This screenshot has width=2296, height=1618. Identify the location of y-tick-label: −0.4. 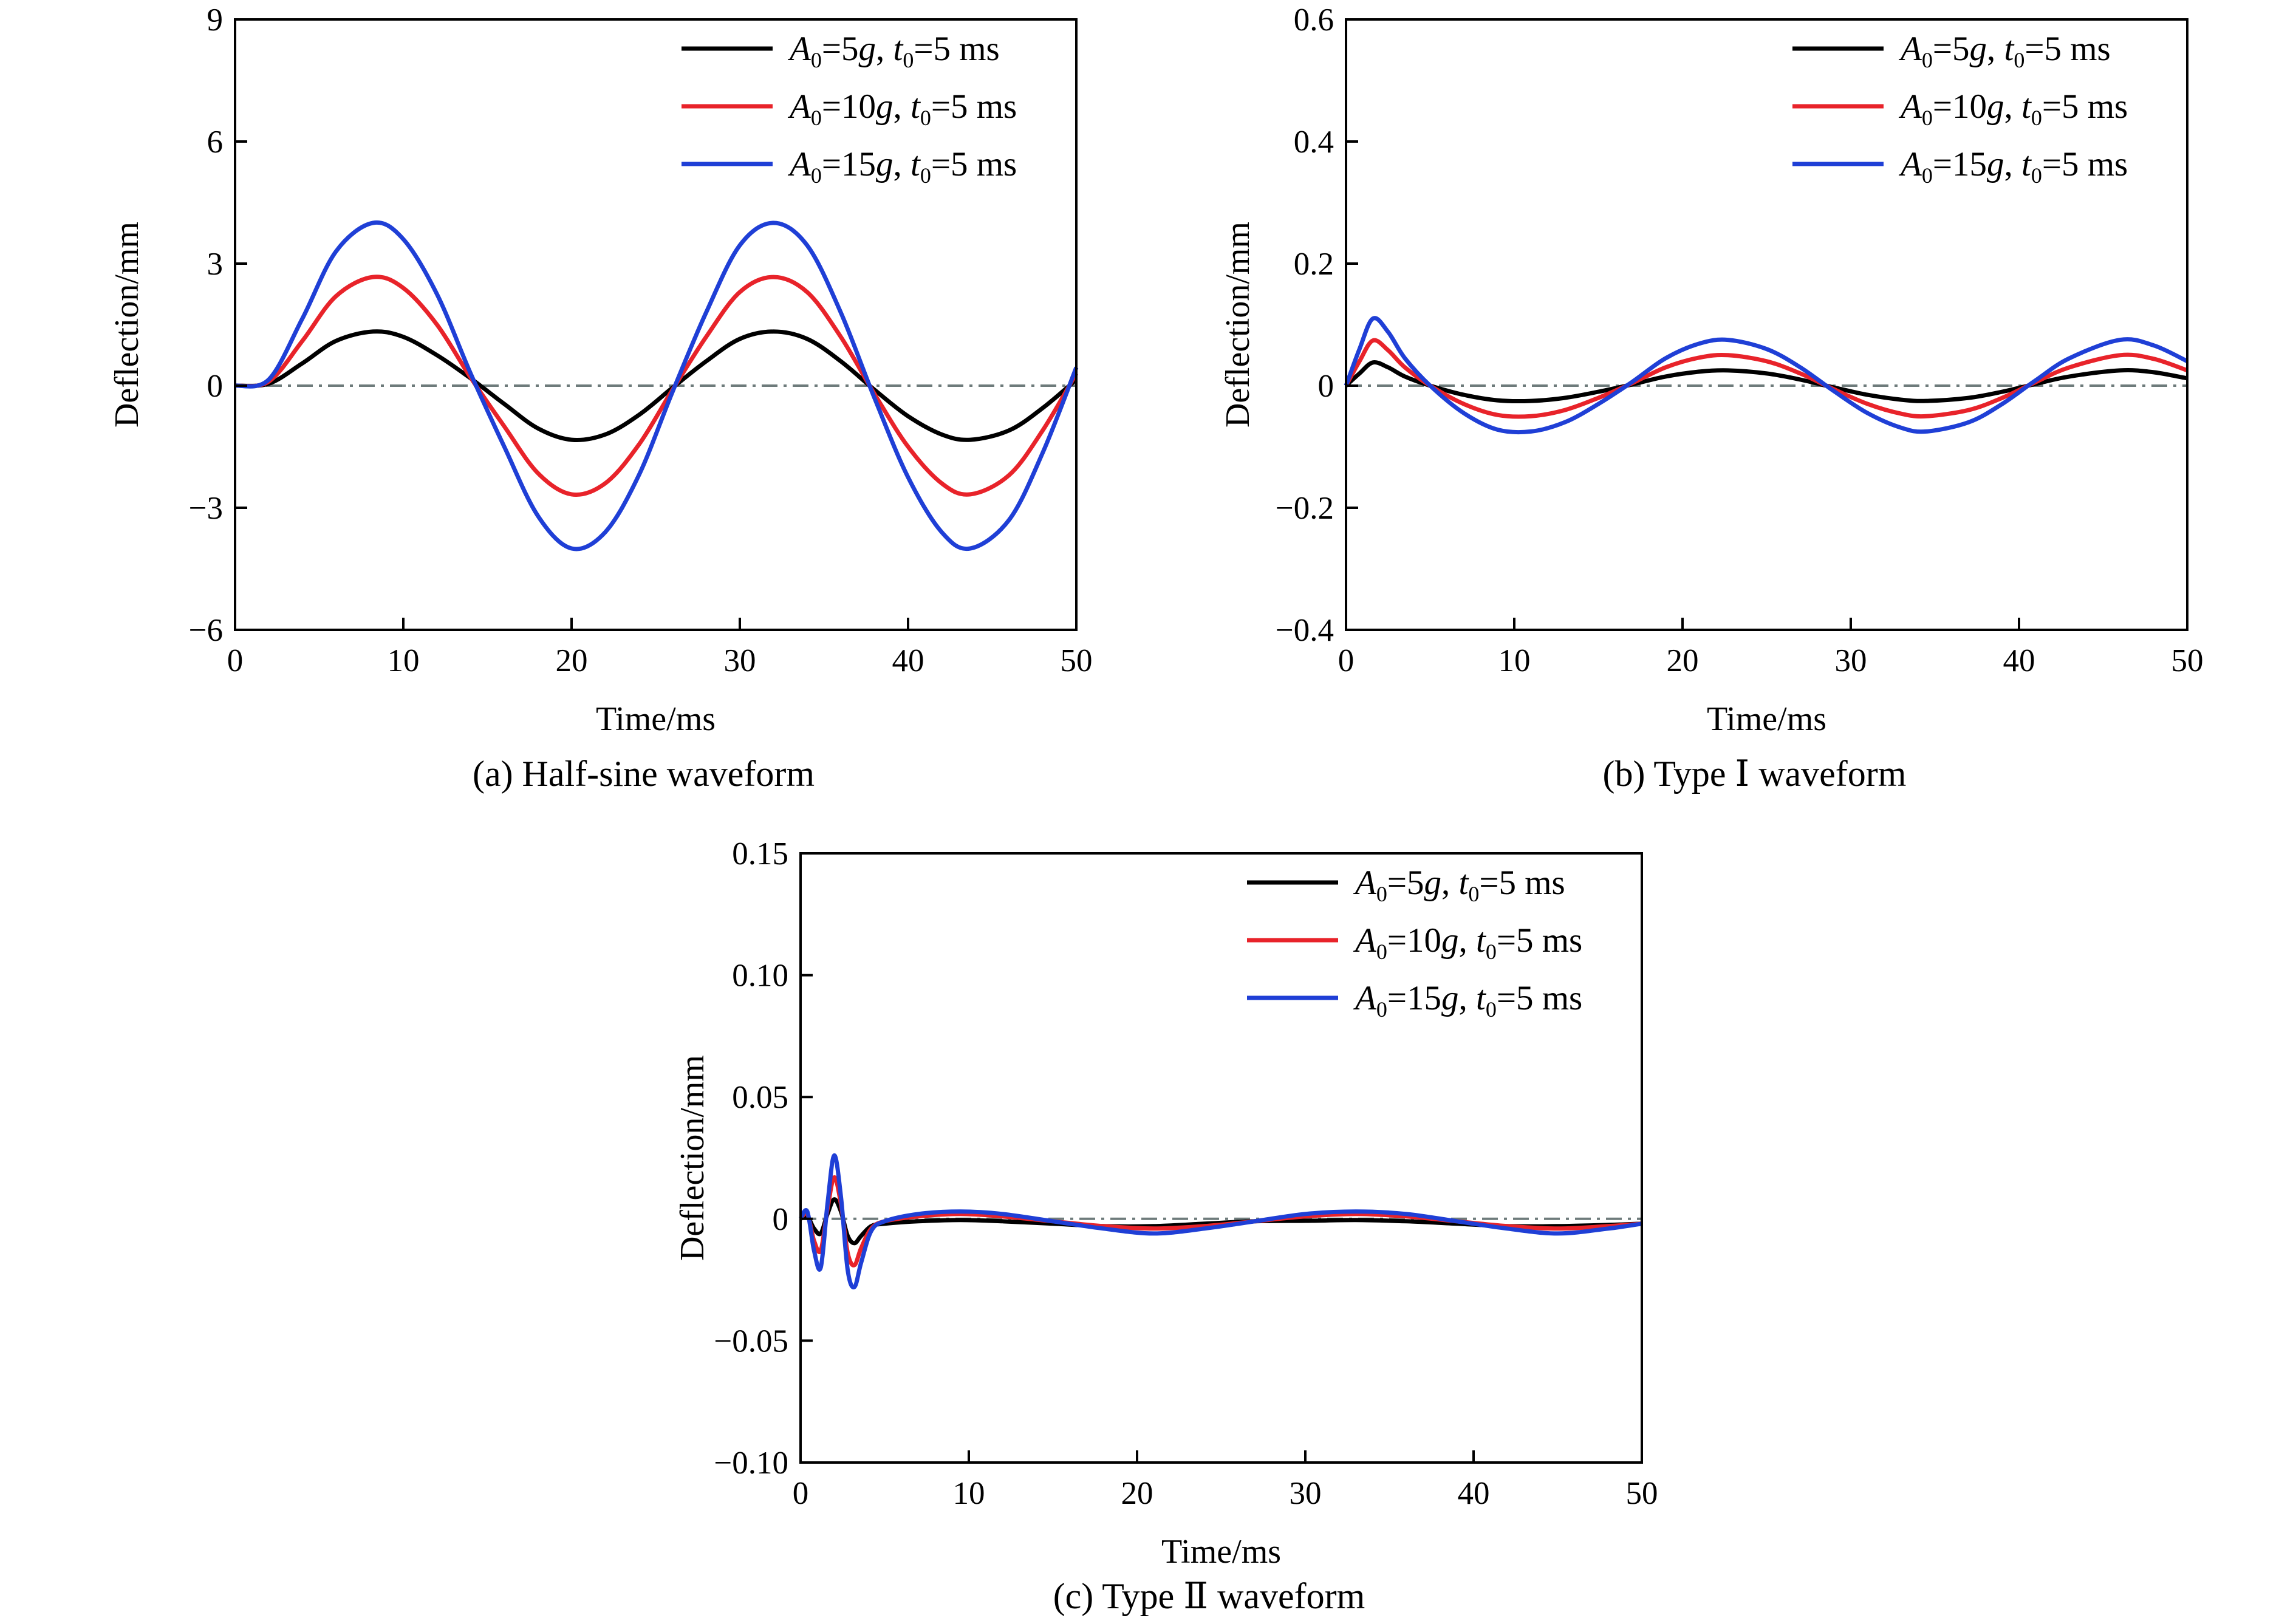
(1305, 631).